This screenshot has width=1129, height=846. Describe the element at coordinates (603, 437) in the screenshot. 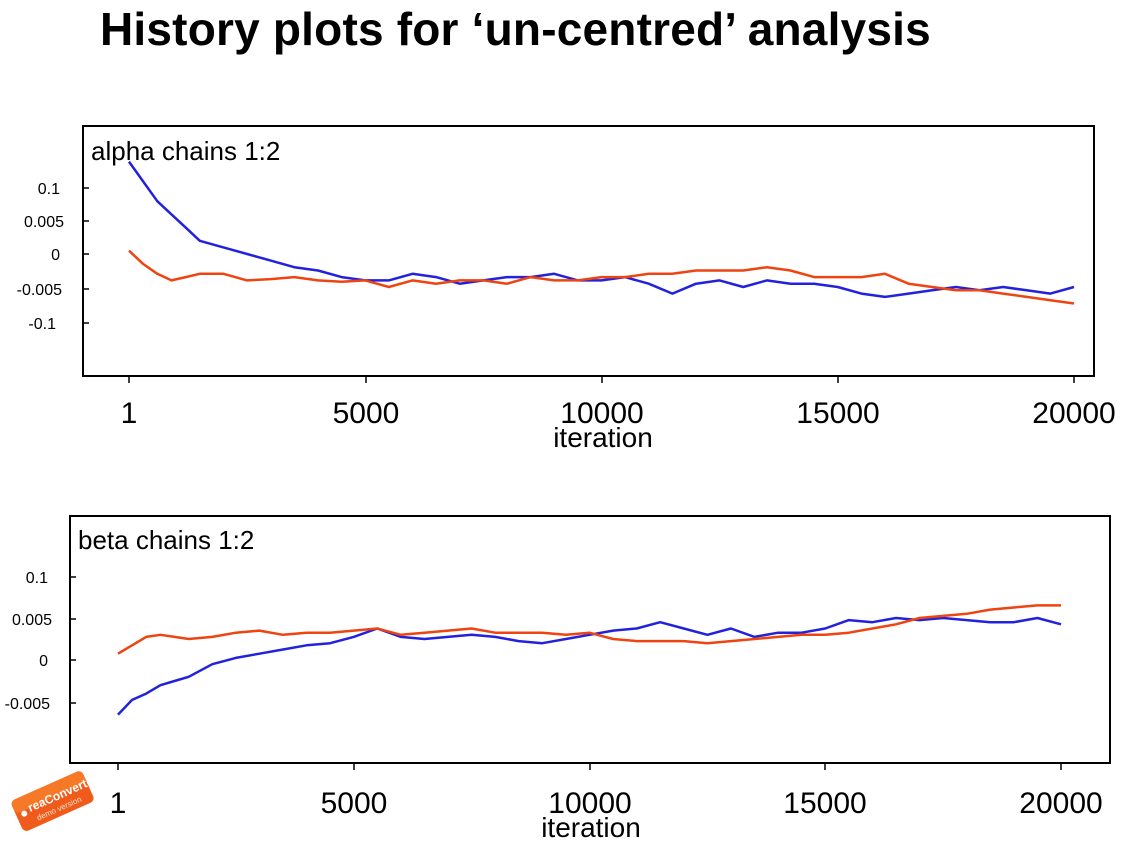

I see `alpha-x-axis-label: iteration` at that location.